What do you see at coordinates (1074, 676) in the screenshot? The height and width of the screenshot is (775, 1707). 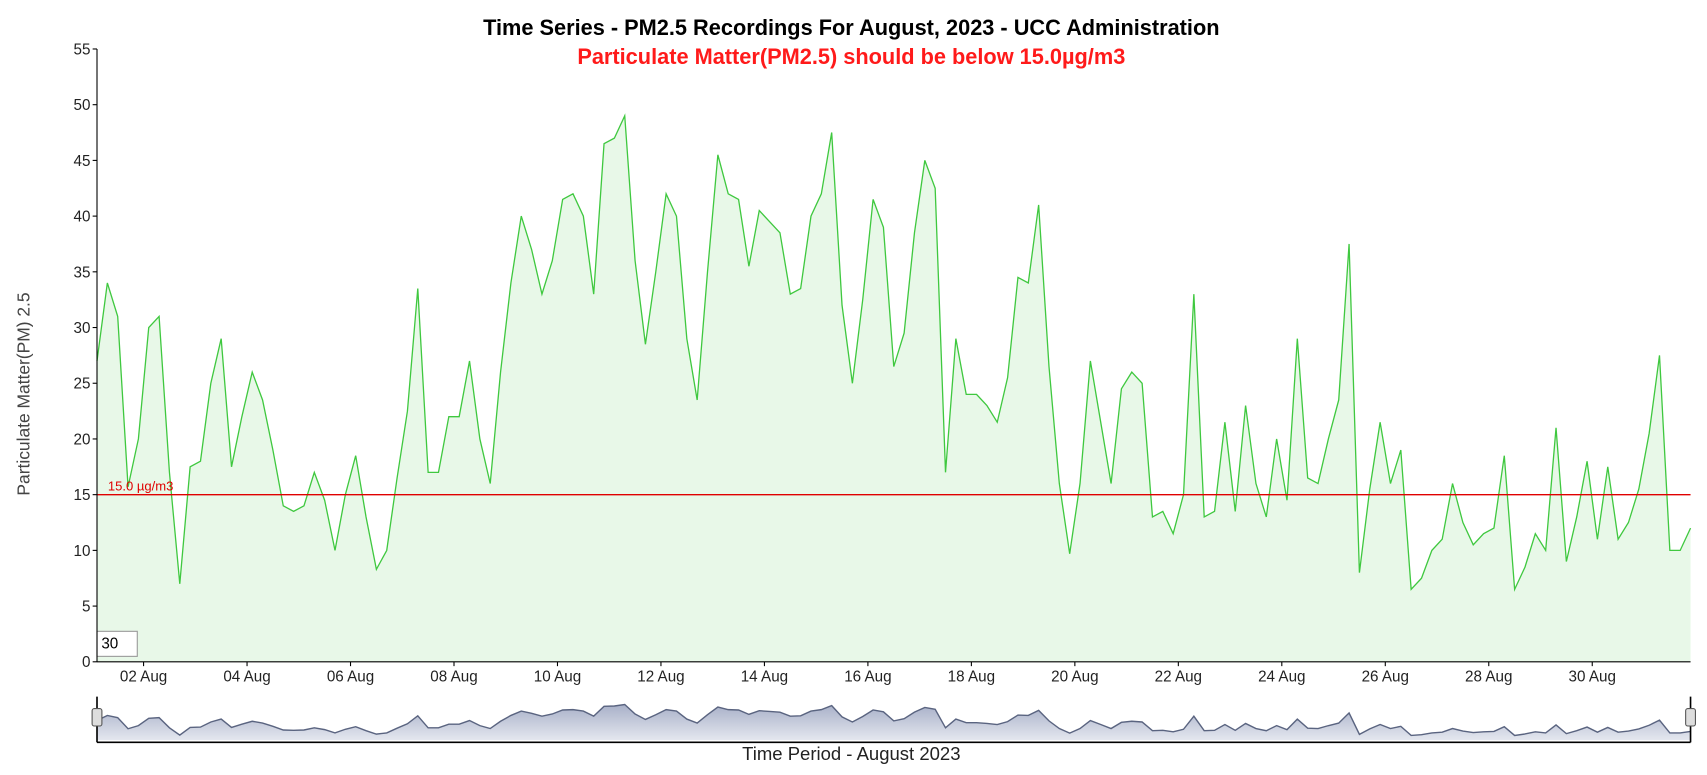 I see `x-tick-label: 20 Aug` at bounding box center [1074, 676].